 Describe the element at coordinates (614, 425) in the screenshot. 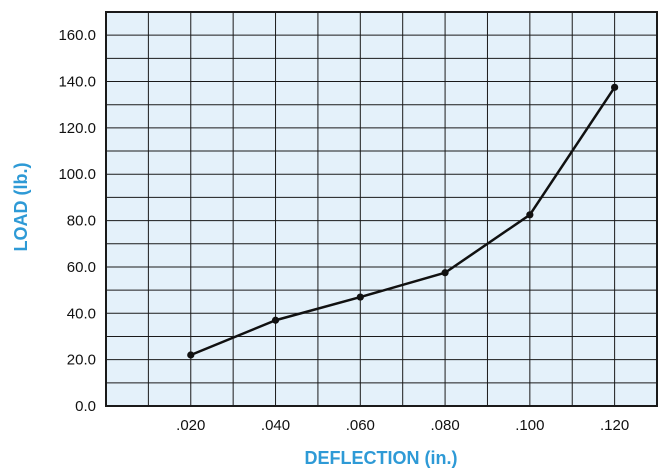

I see `x-tick-label: .120` at that location.